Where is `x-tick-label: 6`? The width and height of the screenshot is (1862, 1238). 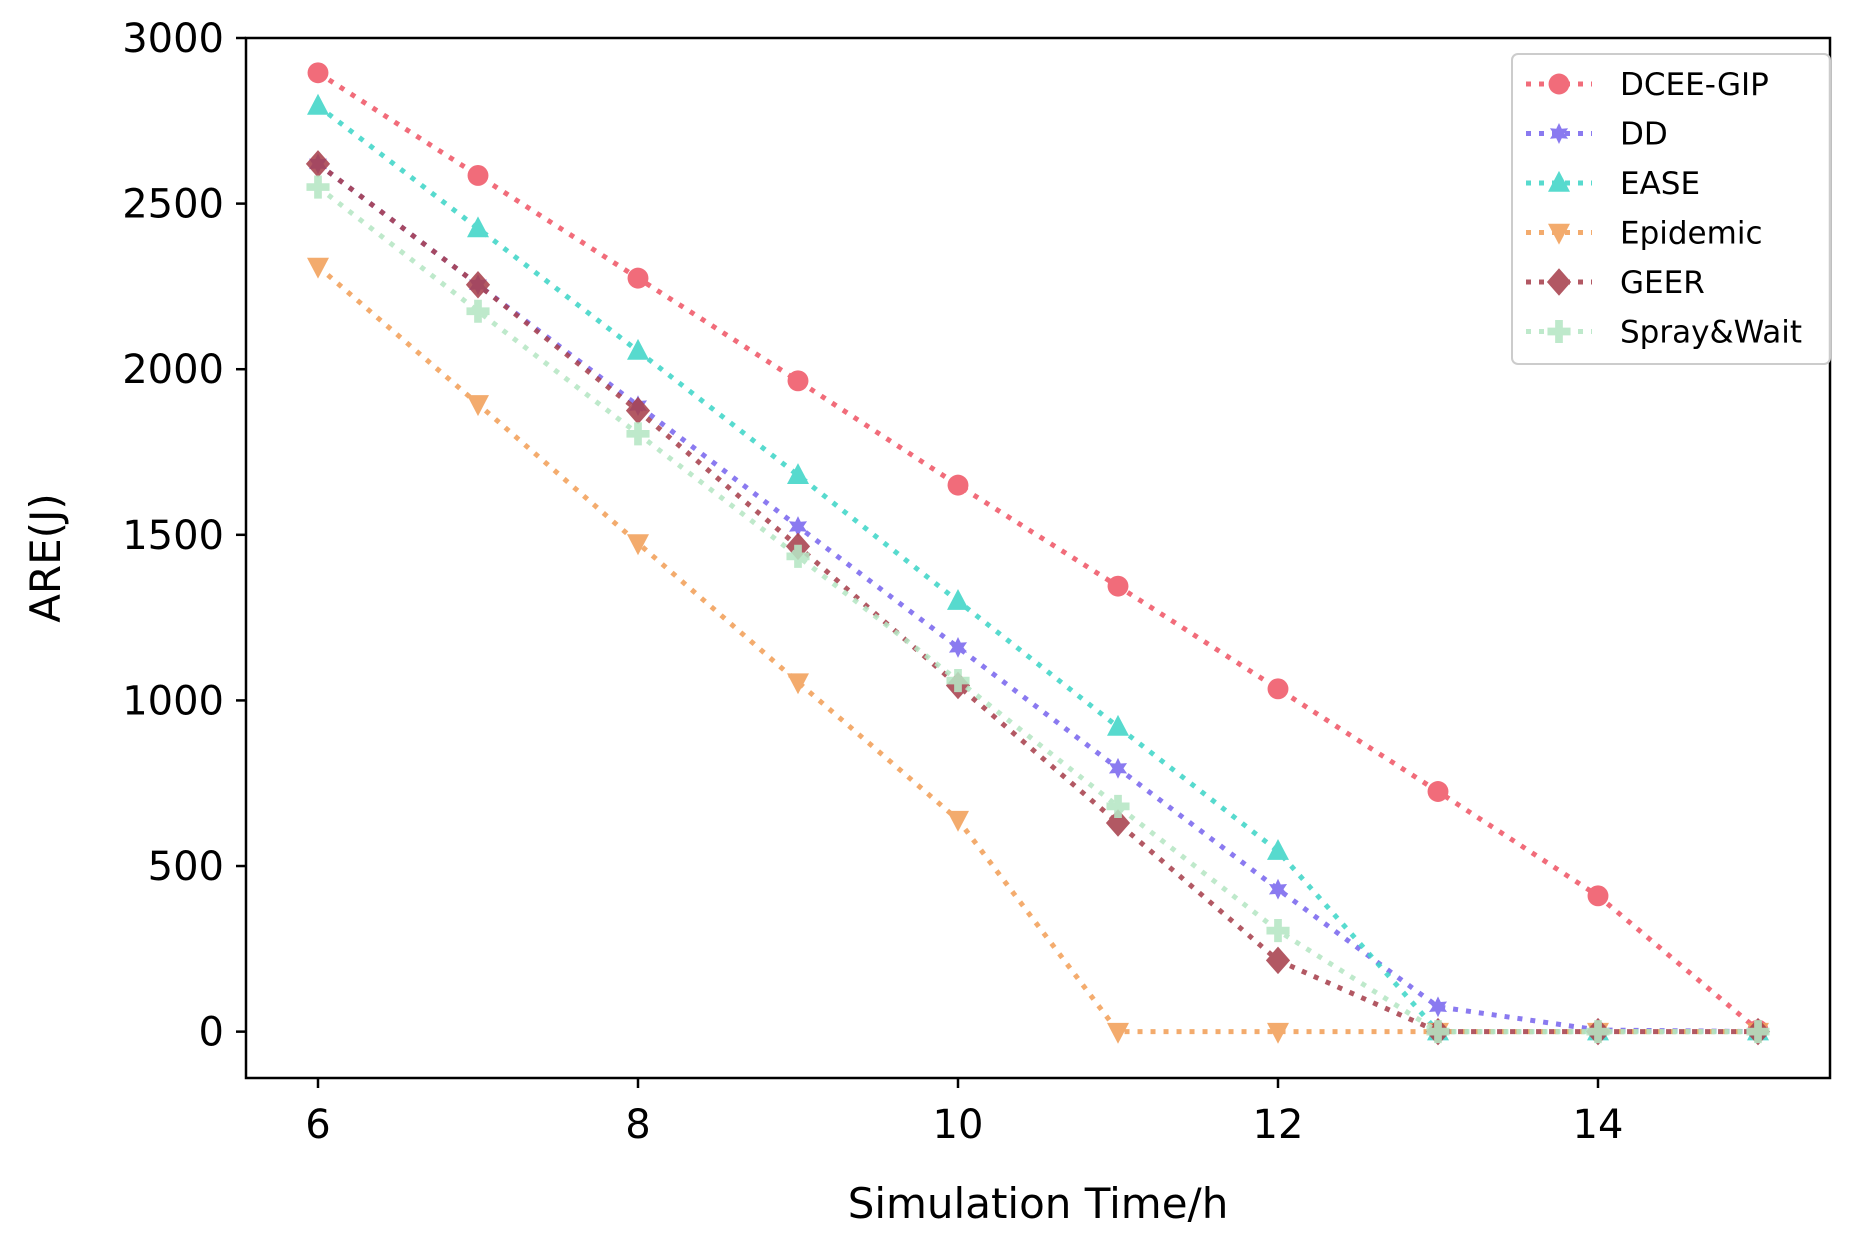 x-tick-label: 6 is located at coordinates (317, 1125).